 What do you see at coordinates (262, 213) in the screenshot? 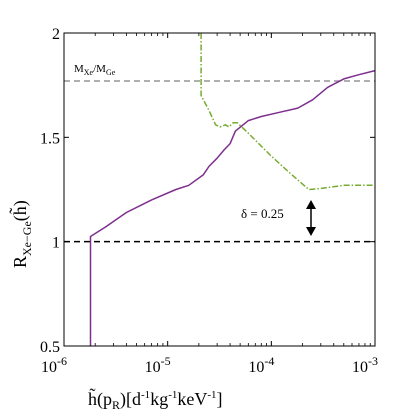
I see `delta-label: δ = 0.25` at bounding box center [262, 213].